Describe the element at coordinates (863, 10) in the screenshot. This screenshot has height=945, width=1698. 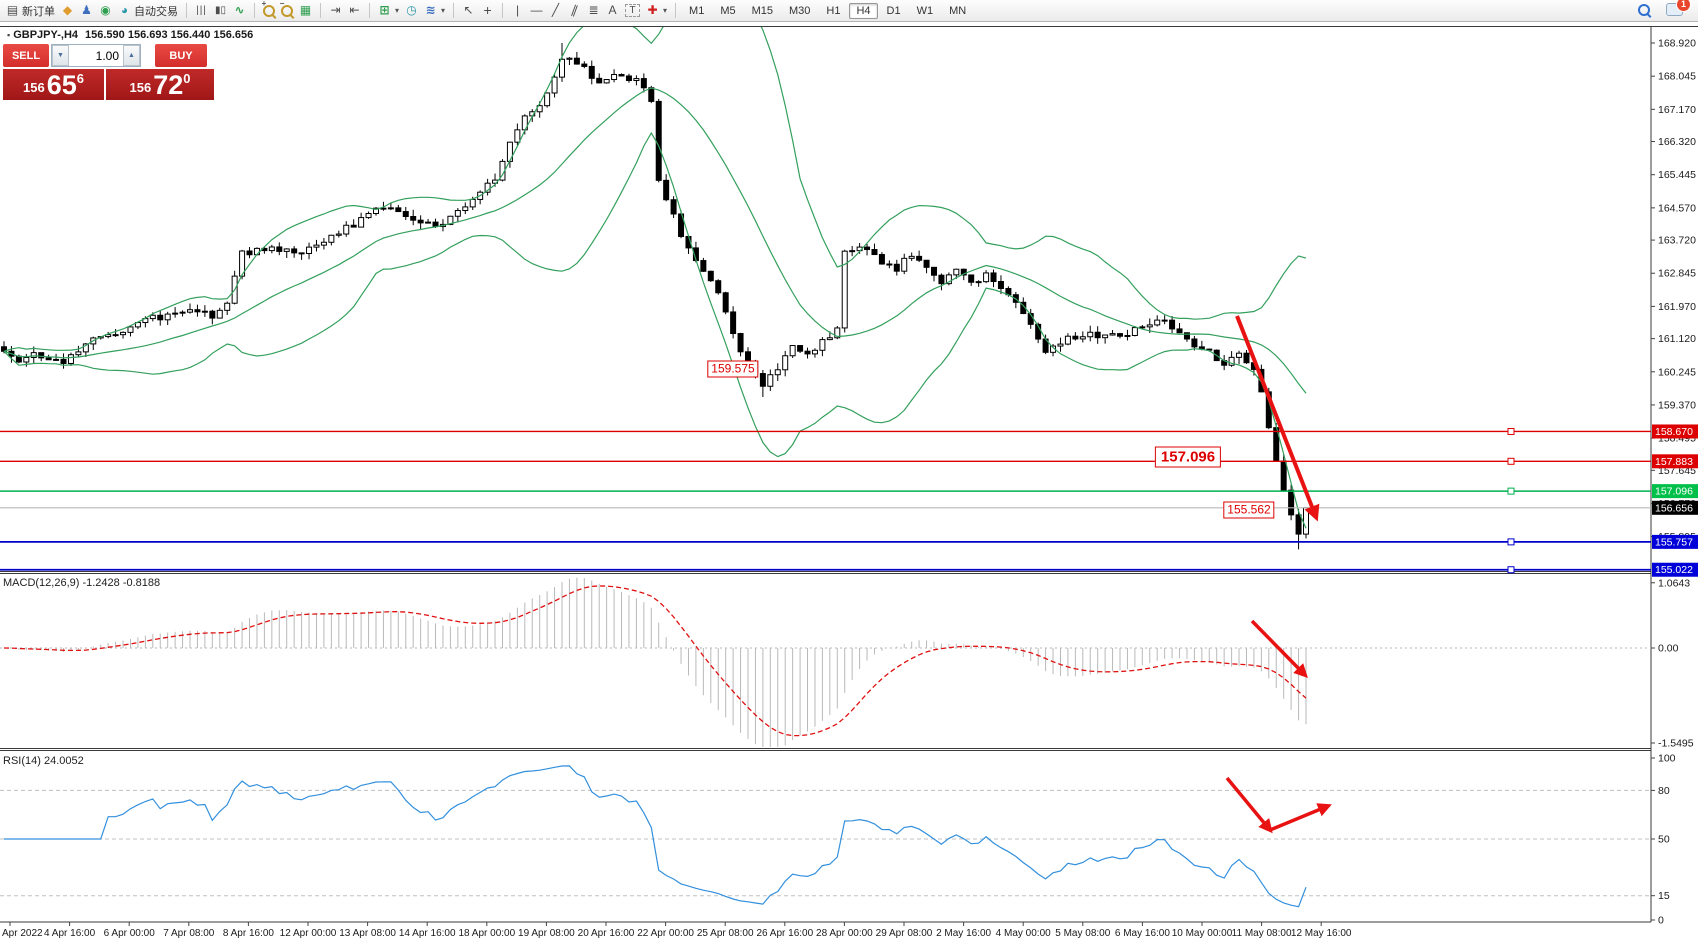
I see `timeframe-H4: H4` at that location.